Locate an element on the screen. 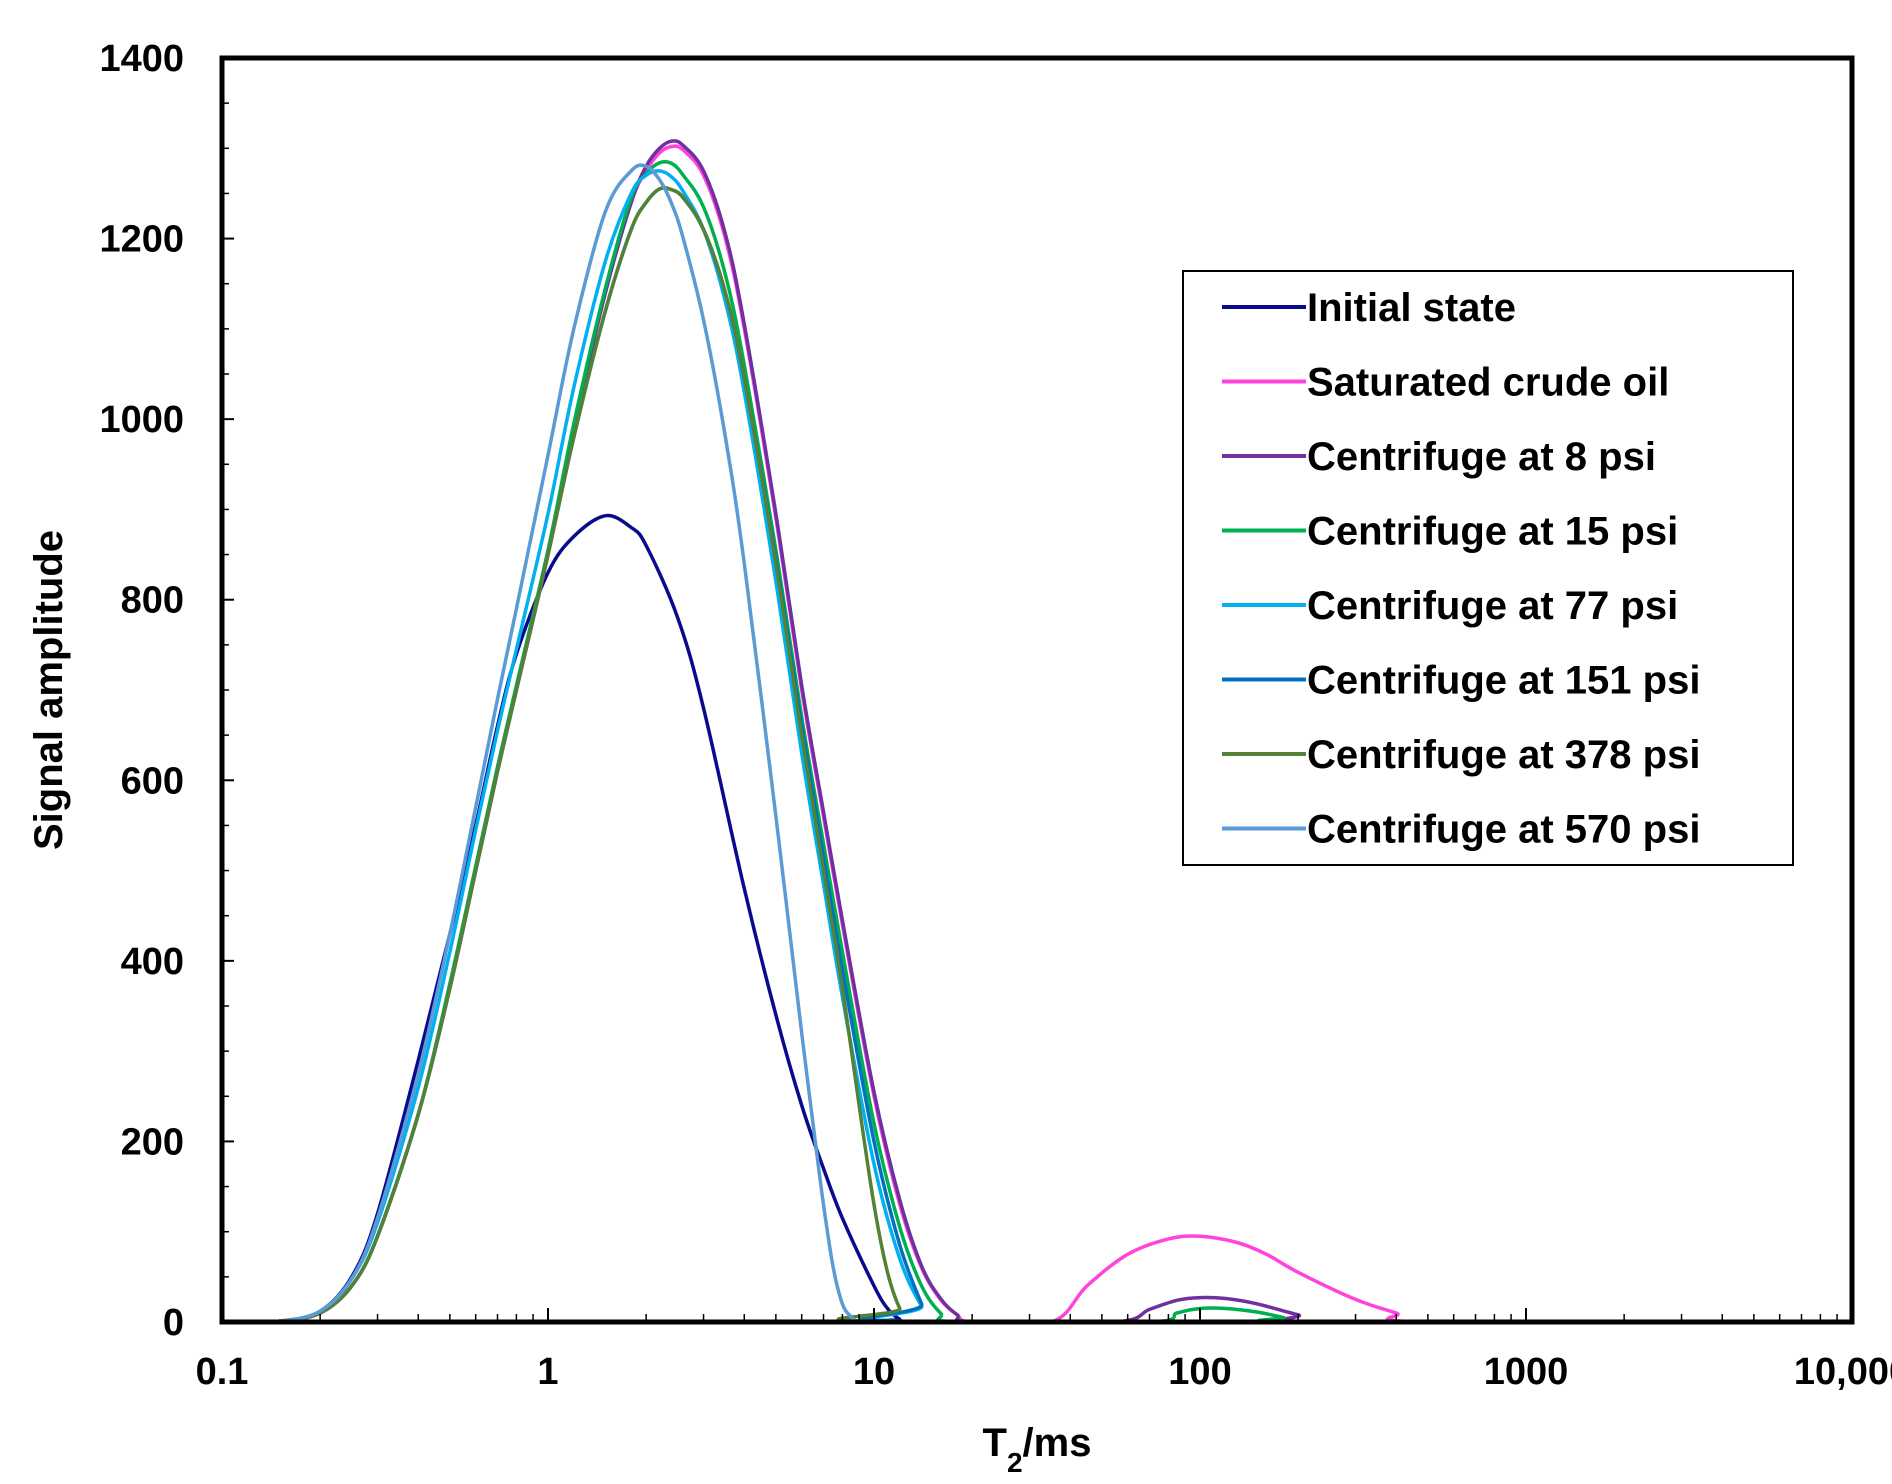 Image resolution: width=1892 pixels, height=1484 pixels. legend-label-centrifuge-at-151-psi: Centrifuge at 151 psi is located at coordinates (1503, 681).